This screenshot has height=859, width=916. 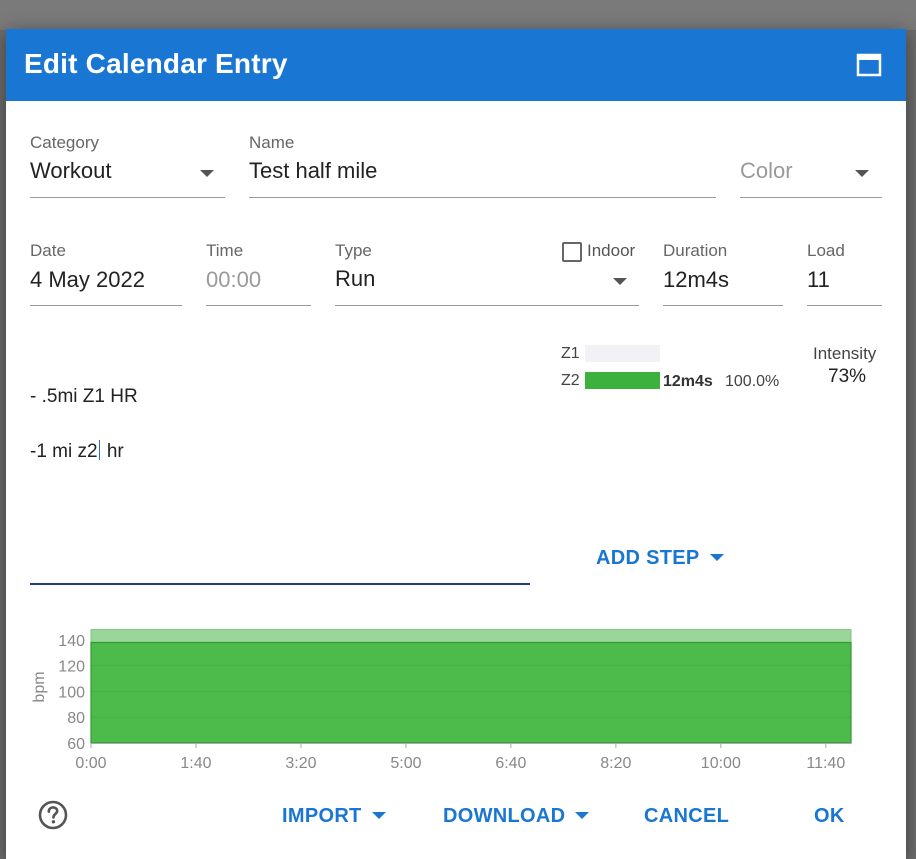 What do you see at coordinates (76, 718) in the screenshot?
I see `y-tick-label: 80` at bounding box center [76, 718].